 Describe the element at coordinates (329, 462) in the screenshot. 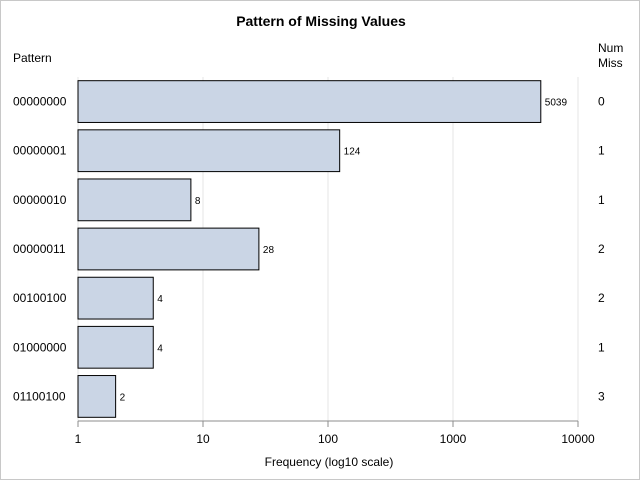

I see `x-axis-label: Frequency (log10 scale)` at that location.